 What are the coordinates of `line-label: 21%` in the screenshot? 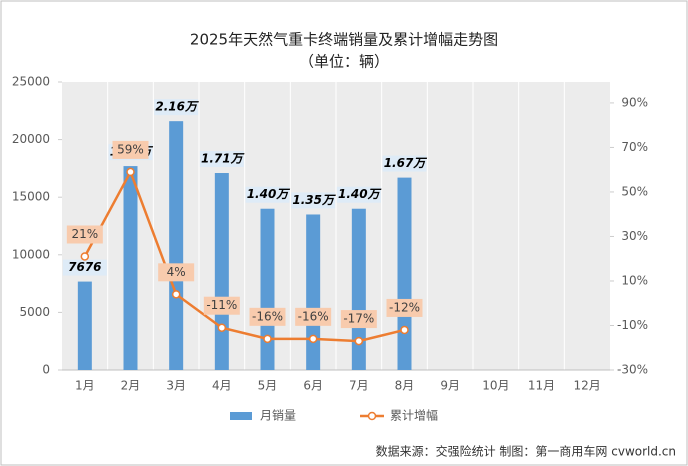 It's located at (84, 234).